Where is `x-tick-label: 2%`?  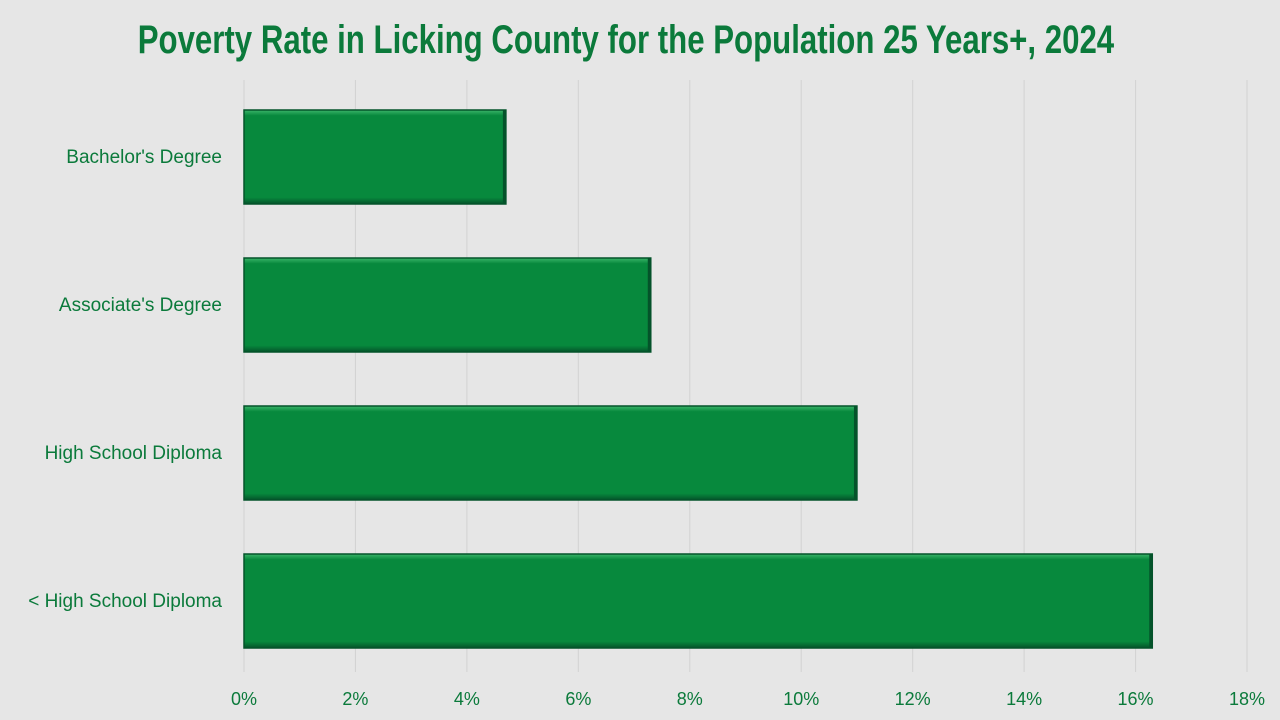
x-tick-label: 2% is located at coordinates (355, 699).